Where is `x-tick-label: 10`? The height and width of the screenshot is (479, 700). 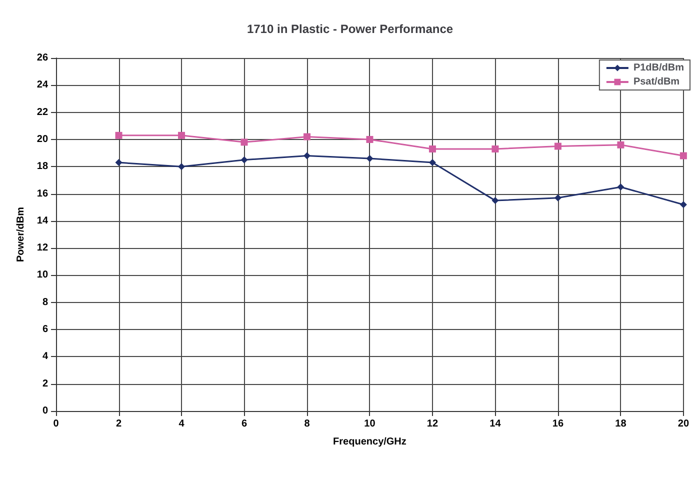 x-tick-label: 10 is located at coordinates (370, 424).